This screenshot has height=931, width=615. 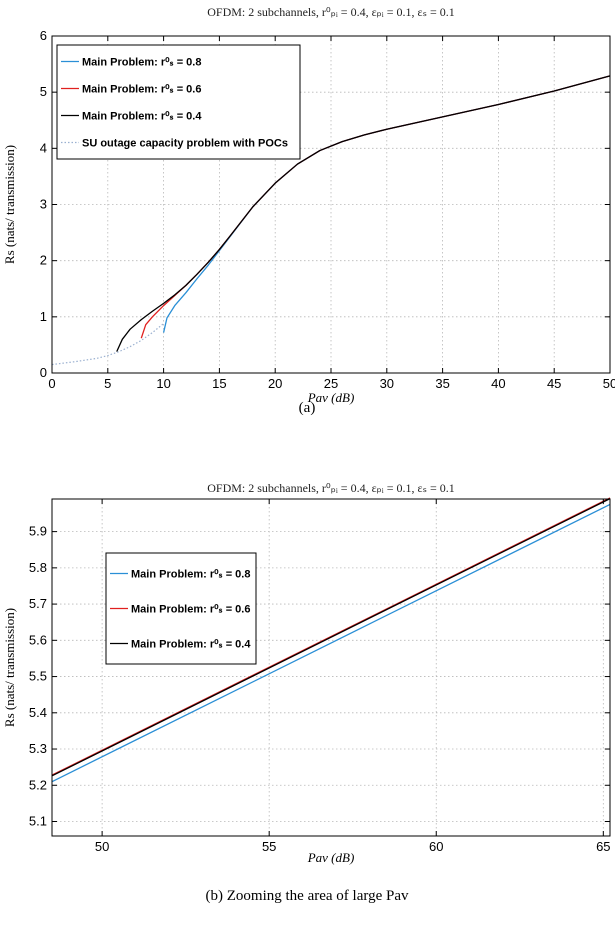 What do you see at coordinates (38, 603) in the screenshot?
I see `y-tick-label: 5.7` at bounding box center [38, 603].